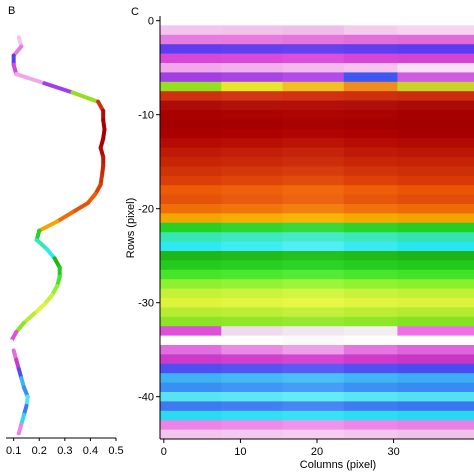 This screenshot has width=474, height=474. Describe the element at coordinates (65, 447) in the screenshot. I see `panel-b-x-ticks: 0.1 0.2 0.3 0.4 0.5` at that location.